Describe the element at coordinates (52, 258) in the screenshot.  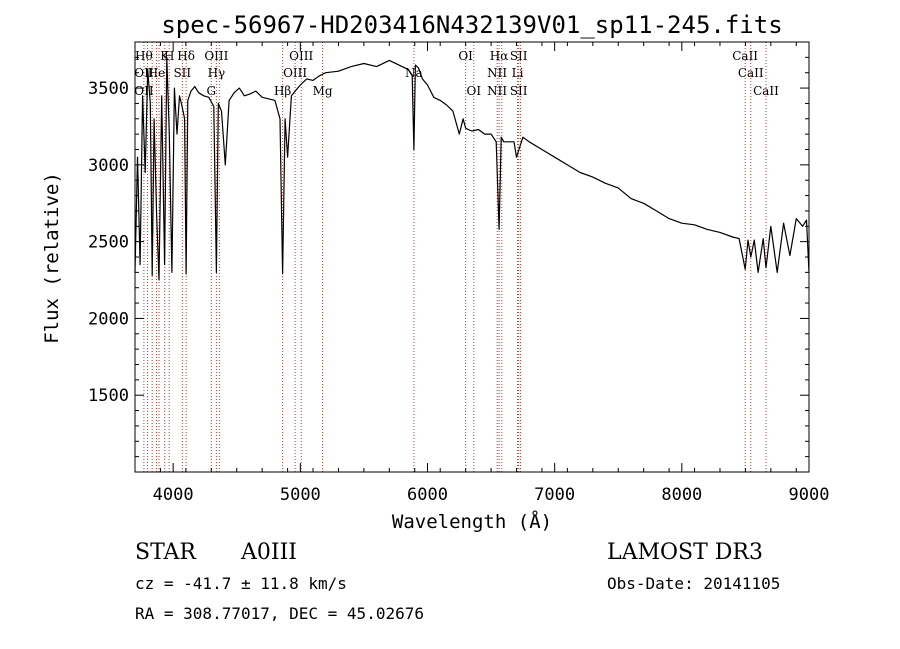
I see `y-axis-label: Flux (relative)` at that location.